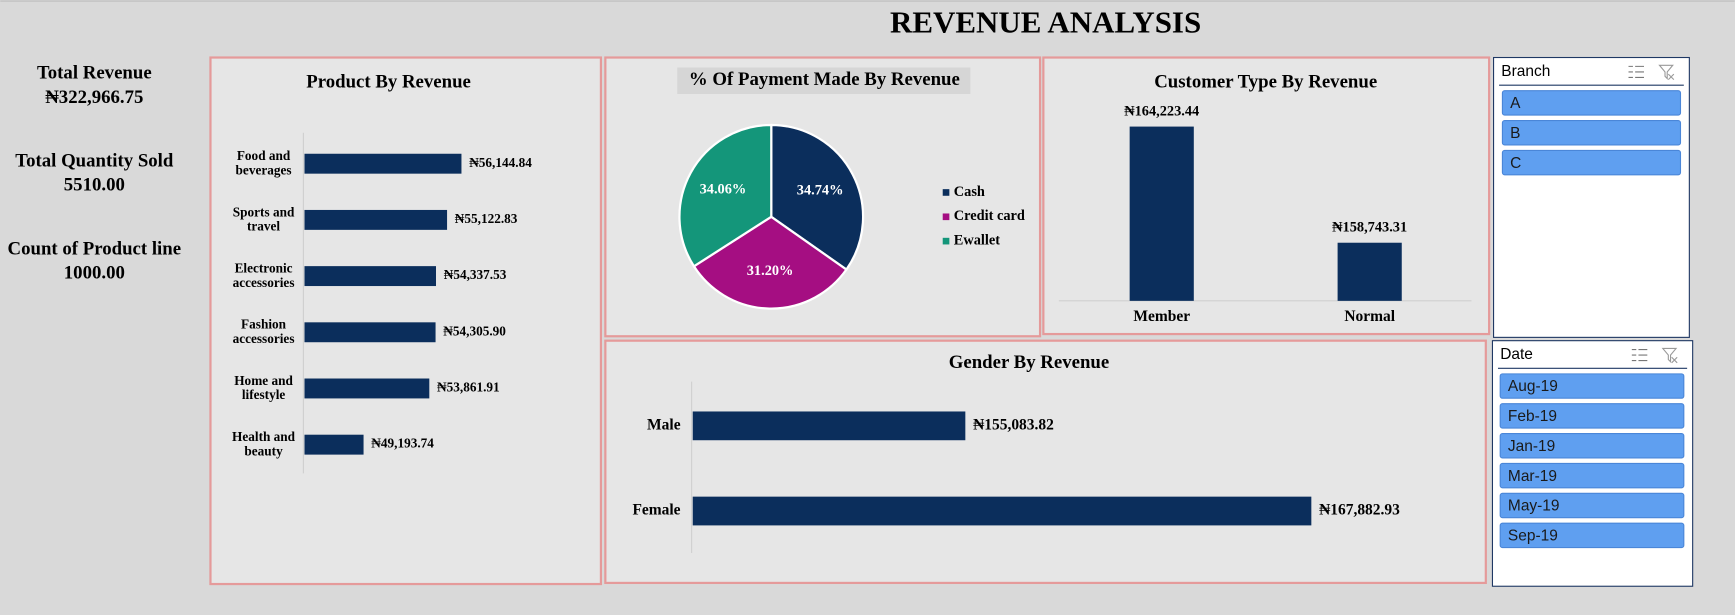 This screenshot has height=615, width=1735. Describe the element at coordinates (388, 81) in the screenshot. I see `chart-title: Product By Revenue` at that location.